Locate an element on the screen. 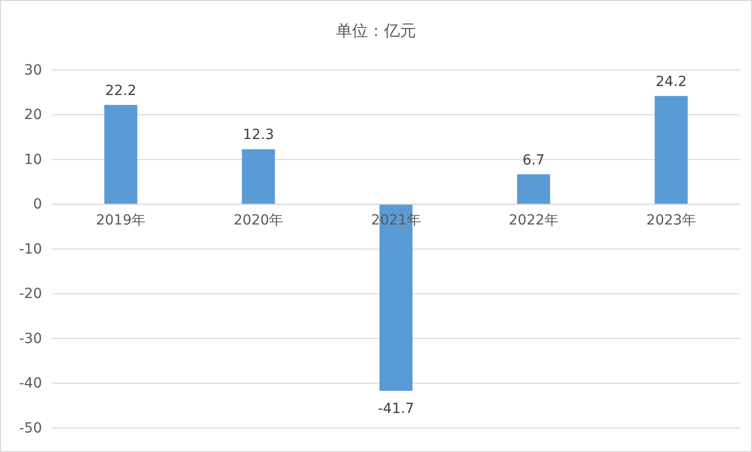 Image resolution: width=752 pixels, height=452 pixels. data-label: 22.2 is located at coordinates (120, 90).